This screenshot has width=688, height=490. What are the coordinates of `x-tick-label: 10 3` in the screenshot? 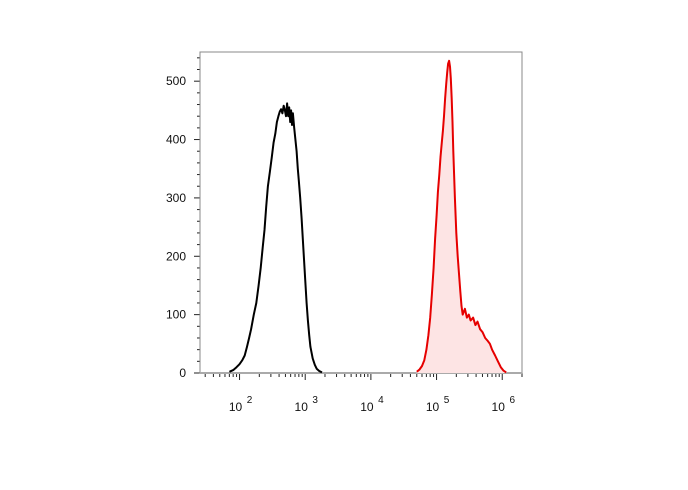 It's located at (307, 404).